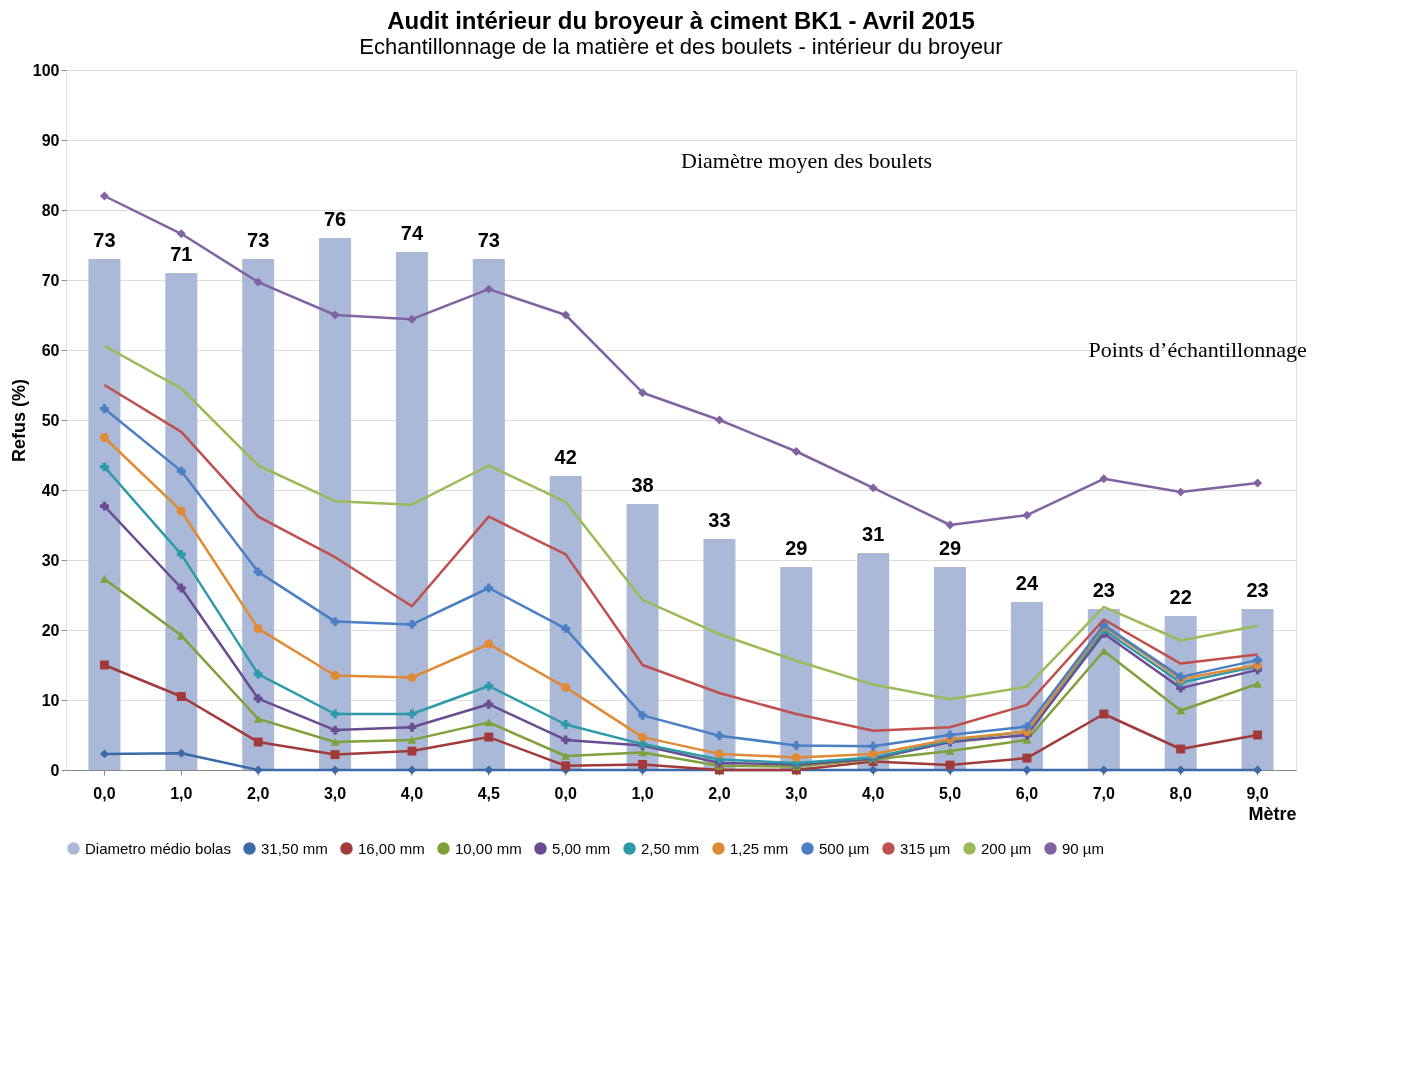 The width and height of the screenshot is (1415, 1079). Describe the element at coordinates (719, 520) in the screenshot. I see `data-label: 33` at that location.